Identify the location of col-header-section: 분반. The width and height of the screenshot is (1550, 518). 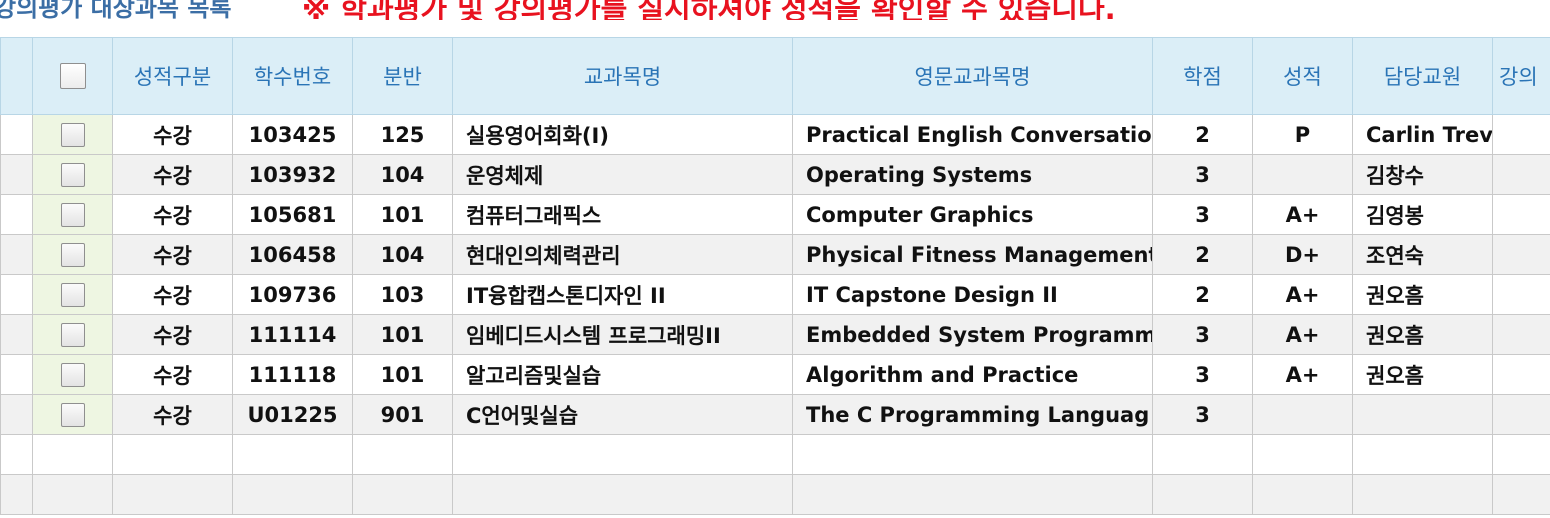
(402, 76).